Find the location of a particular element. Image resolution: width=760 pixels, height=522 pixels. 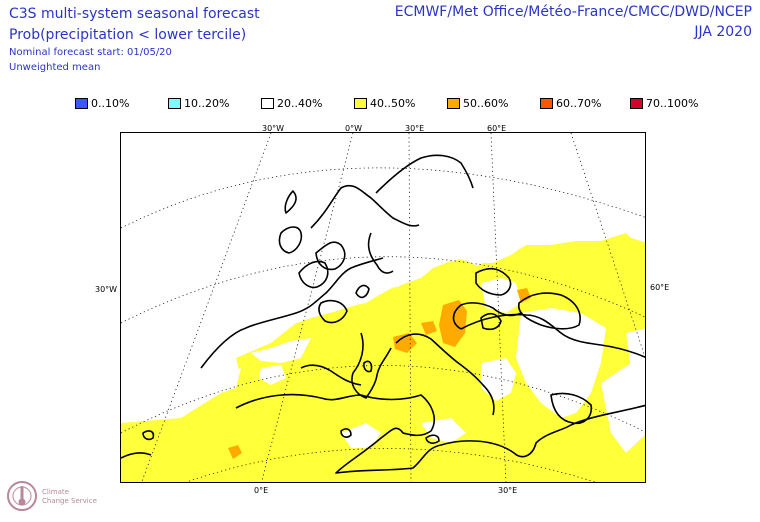

lon-label-60e-right: 60°E is located at coordinates (660, 287).